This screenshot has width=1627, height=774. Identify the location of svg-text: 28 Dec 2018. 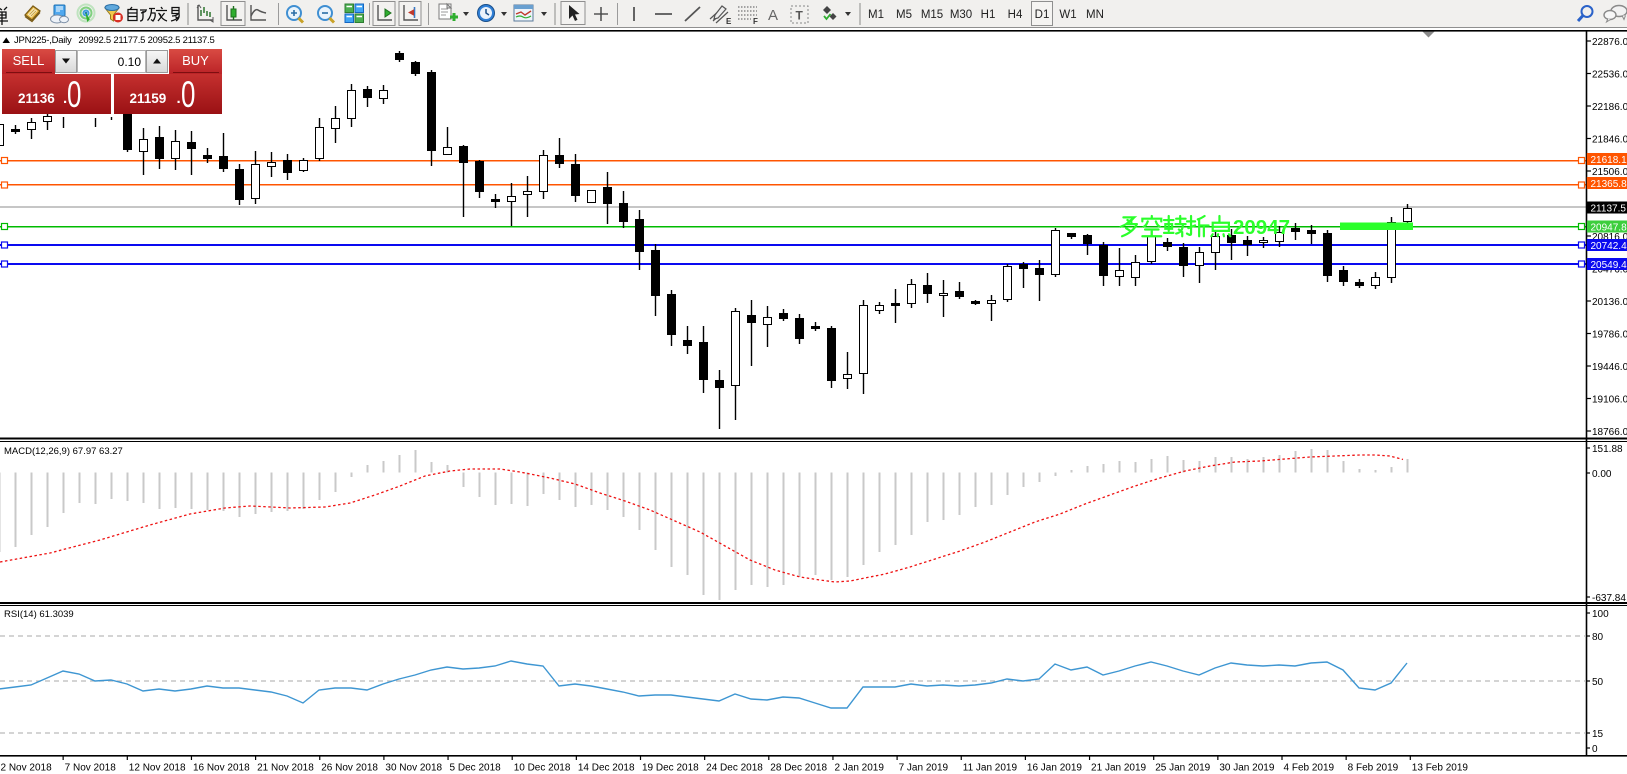
(798, 768).